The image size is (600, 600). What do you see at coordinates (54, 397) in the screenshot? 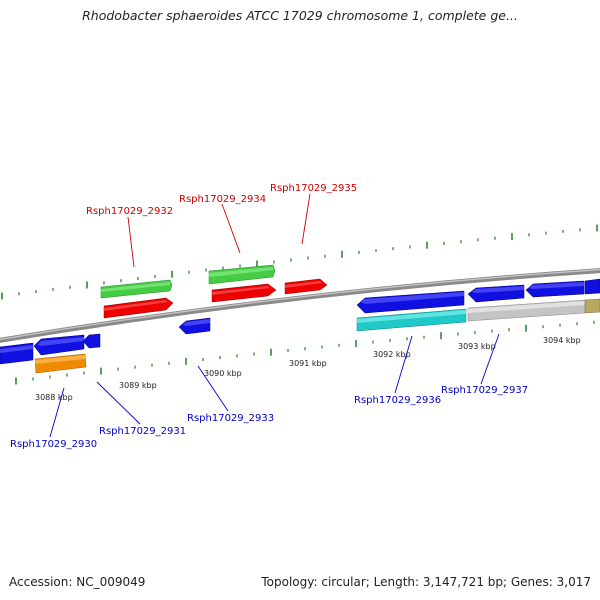
I see `kbp-label: 3088 kbp` at bounding box center [54, 397].